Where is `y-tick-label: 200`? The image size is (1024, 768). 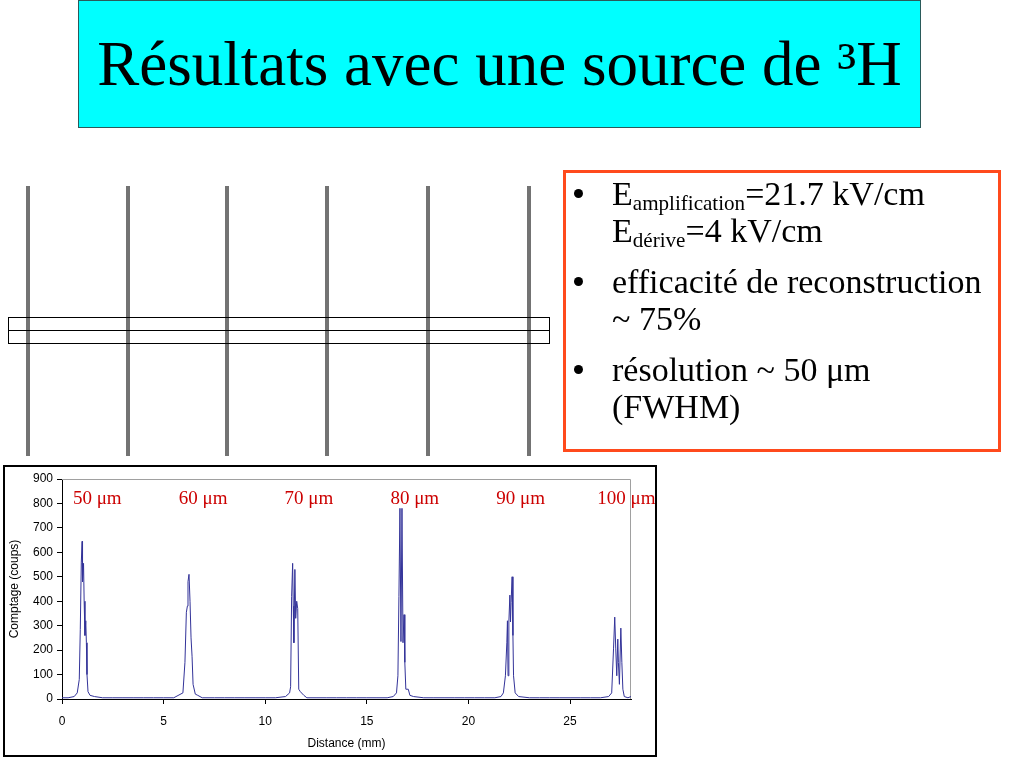
y-tick-label: 200 is located at coordinates (43, 649).